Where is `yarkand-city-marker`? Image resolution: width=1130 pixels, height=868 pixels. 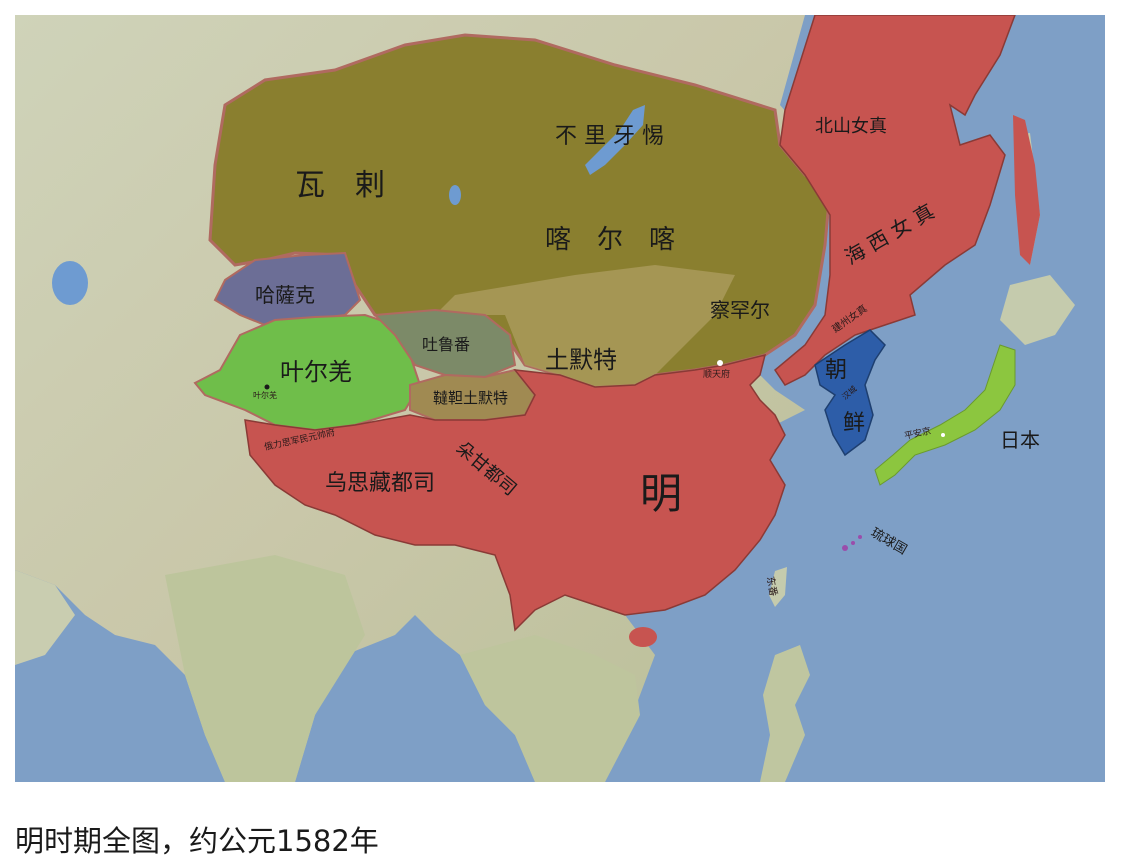 yarkand-city-marker is located at coordinates (267, 387).